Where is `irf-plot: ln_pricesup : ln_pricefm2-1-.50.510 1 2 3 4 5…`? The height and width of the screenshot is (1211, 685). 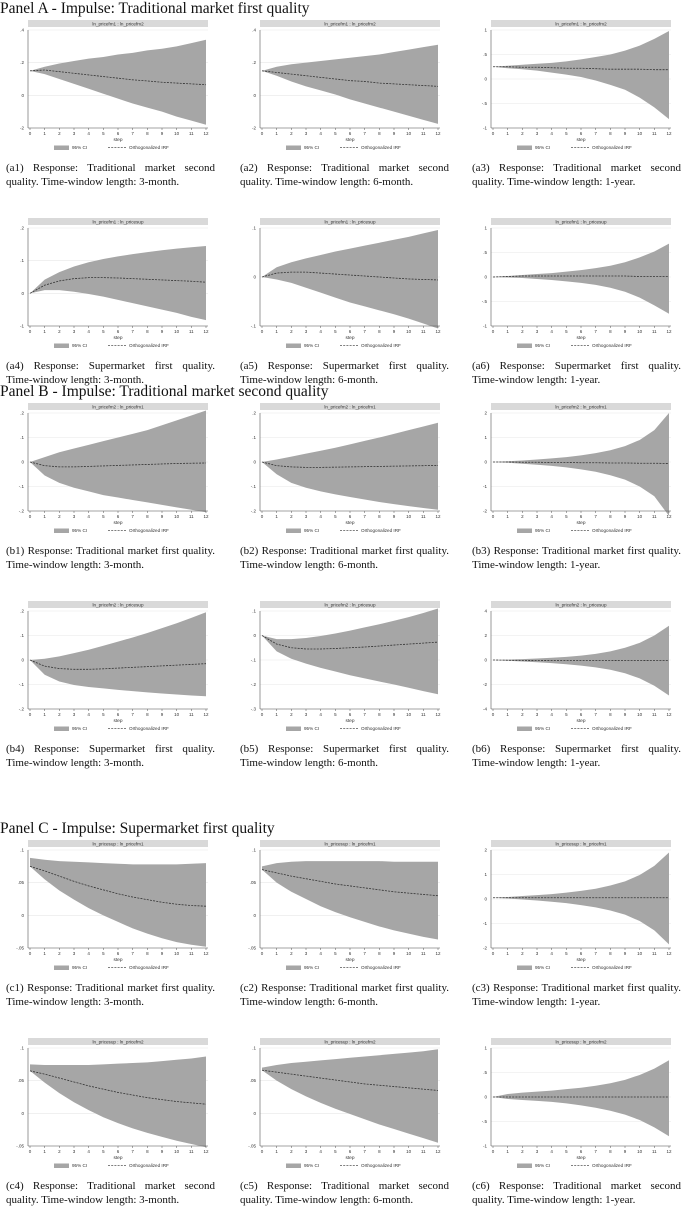
irf-plot: ln_pricesup : ln_pricefm2-1-.50.510 1 2 3 4 5… is located at coordinates (577, 1103).